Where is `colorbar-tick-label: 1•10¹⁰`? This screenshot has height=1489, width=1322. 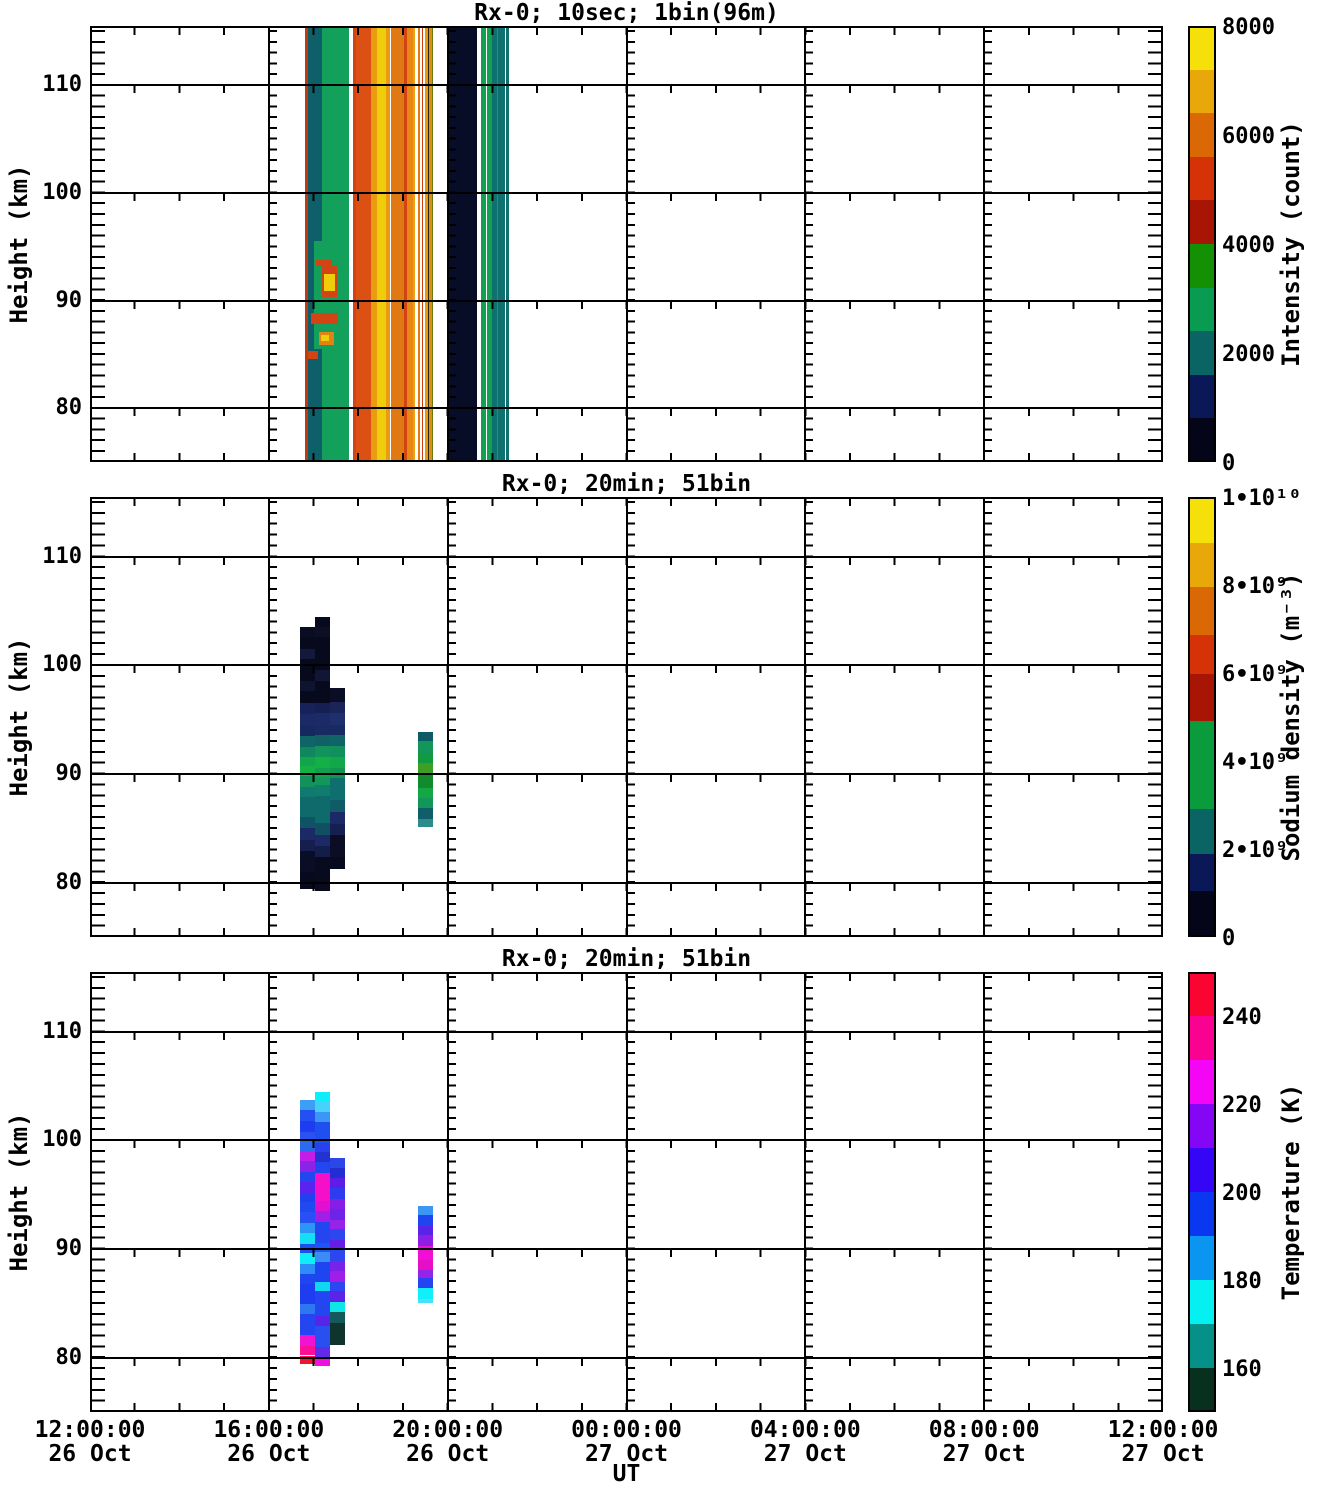
colorbar-tick-label: 1•10¹⁰ is located at coordinates (1262, 498).